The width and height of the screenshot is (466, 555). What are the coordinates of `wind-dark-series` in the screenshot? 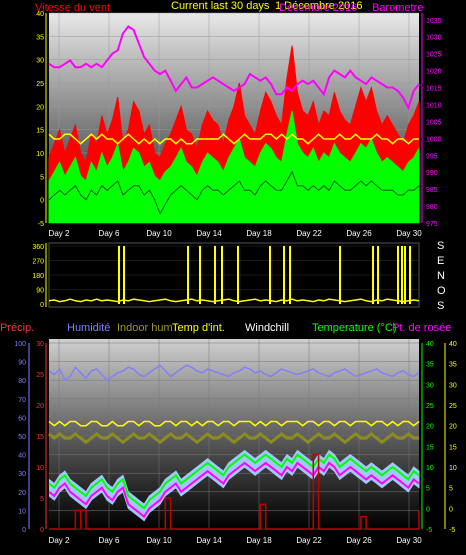 It's located at (234, 192).